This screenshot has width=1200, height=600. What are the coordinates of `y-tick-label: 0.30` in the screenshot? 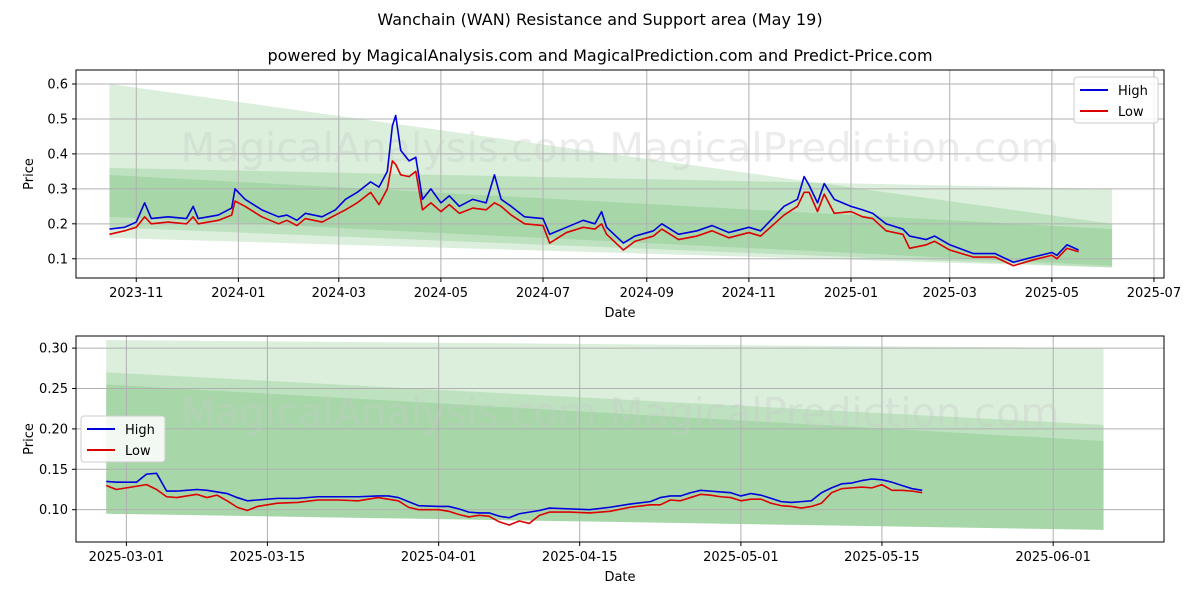 It's located at (53, 349).